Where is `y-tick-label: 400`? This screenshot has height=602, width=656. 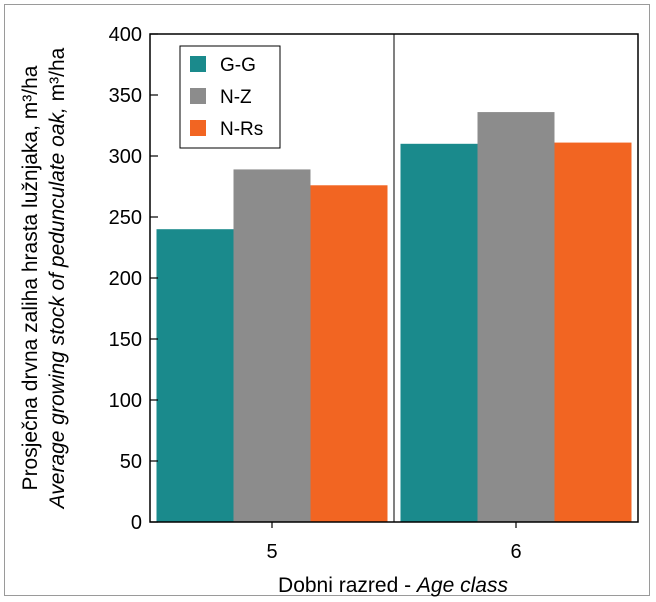 y-tick-label: 400 is located at coordinates (125, 35).